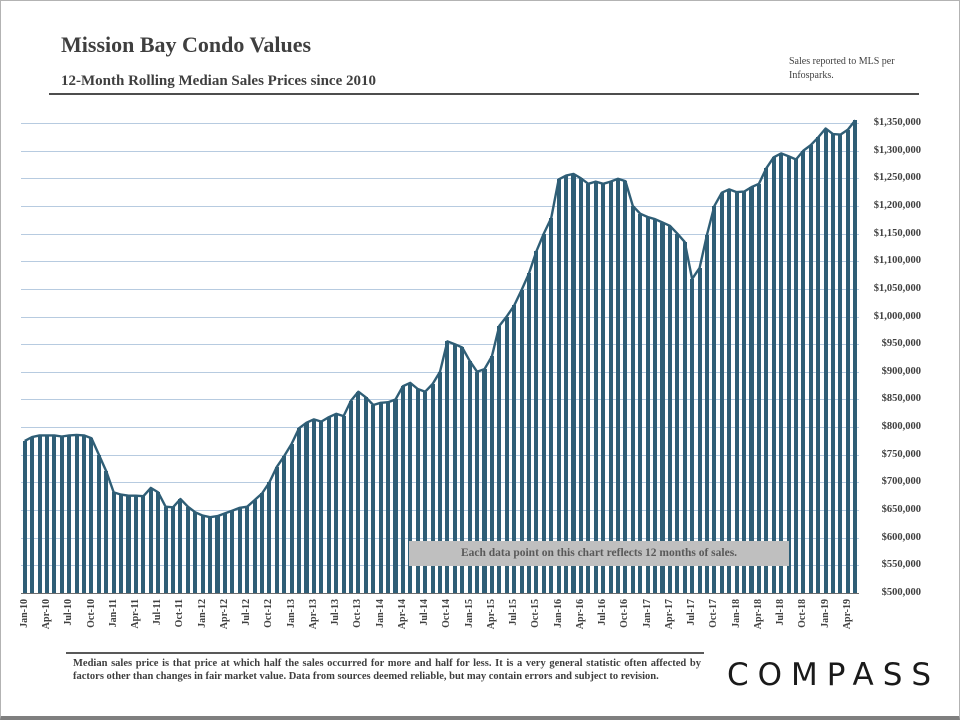 This screenshot has height=720, width=960. Describe the element at coordinates (358, 613) in the screenshot. I see `x-tick-label: Oct-13` at that location.